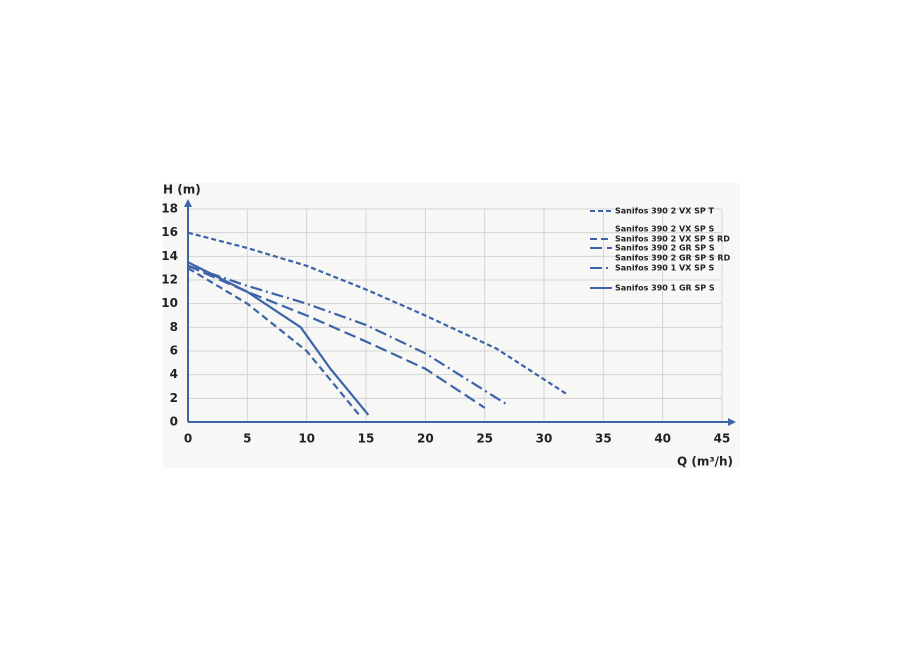 The image size is (900, 650). Describe the element at coordinates (722, 439) in the screenshot. I see `x-tick-label: 45` at that location.